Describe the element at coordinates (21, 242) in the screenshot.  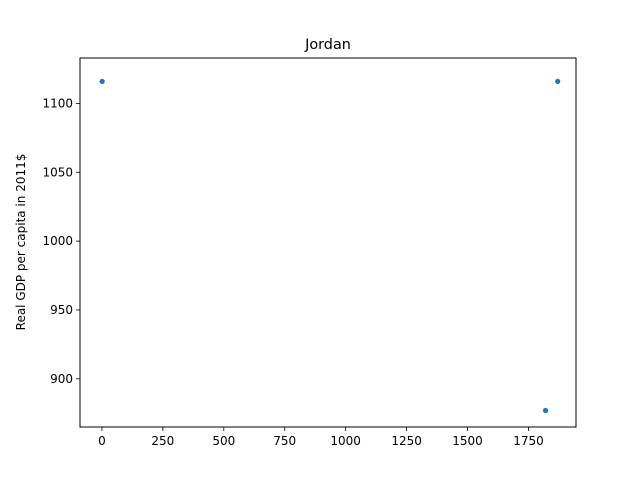
I see `y-axis-label: Real GDP per capita in 2011$` at that location.